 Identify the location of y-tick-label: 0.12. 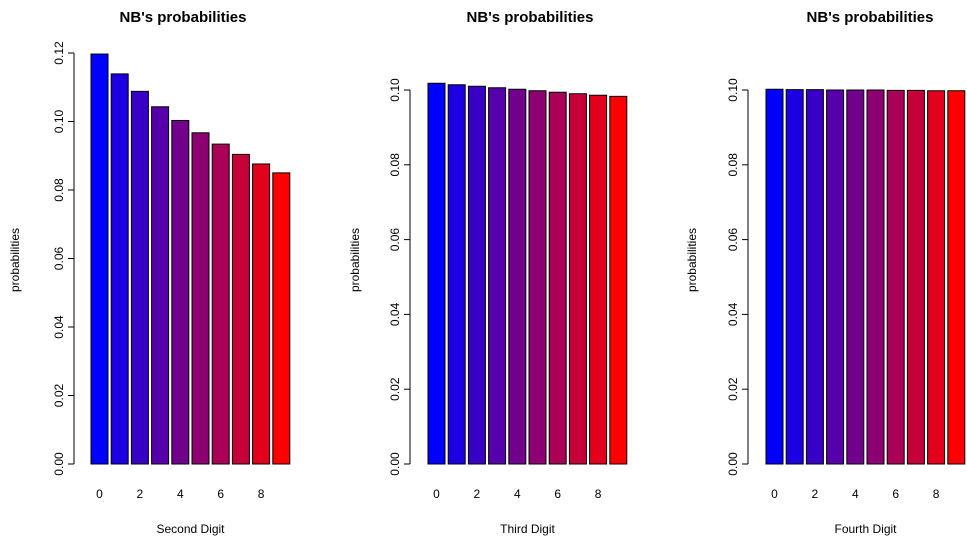
(59, 53).